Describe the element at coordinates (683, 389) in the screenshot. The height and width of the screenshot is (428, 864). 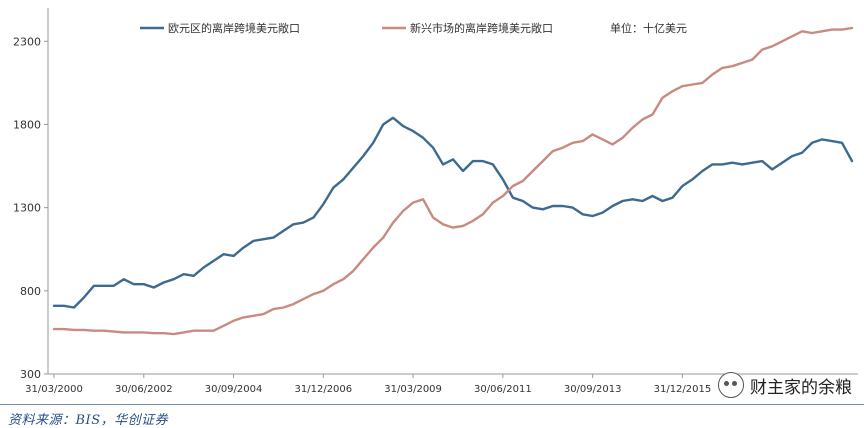
I see `x-tick-label: 31/12/2015` at that location.